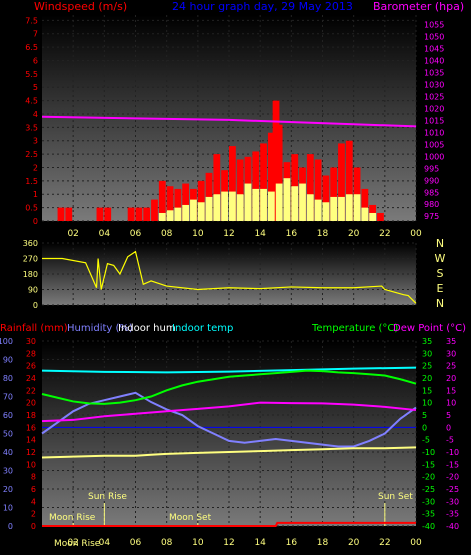 The height and width of the screenshot is (555, 471). Describe the element at coordinates (434, 132) in the screenshot. I see `barometer-tick: 1010` at that location.